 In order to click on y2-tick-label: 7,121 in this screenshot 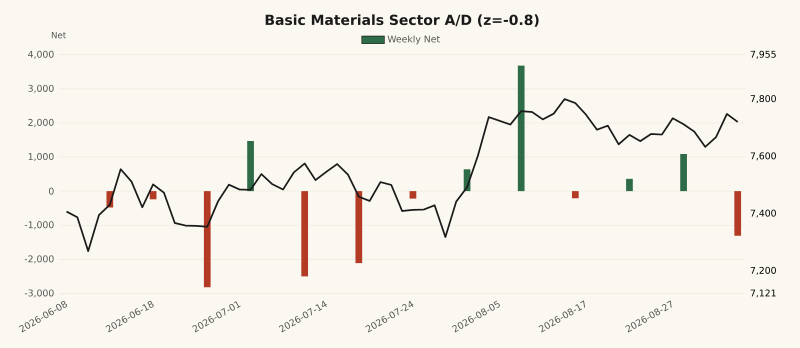, I will do `click(763, 293)`.